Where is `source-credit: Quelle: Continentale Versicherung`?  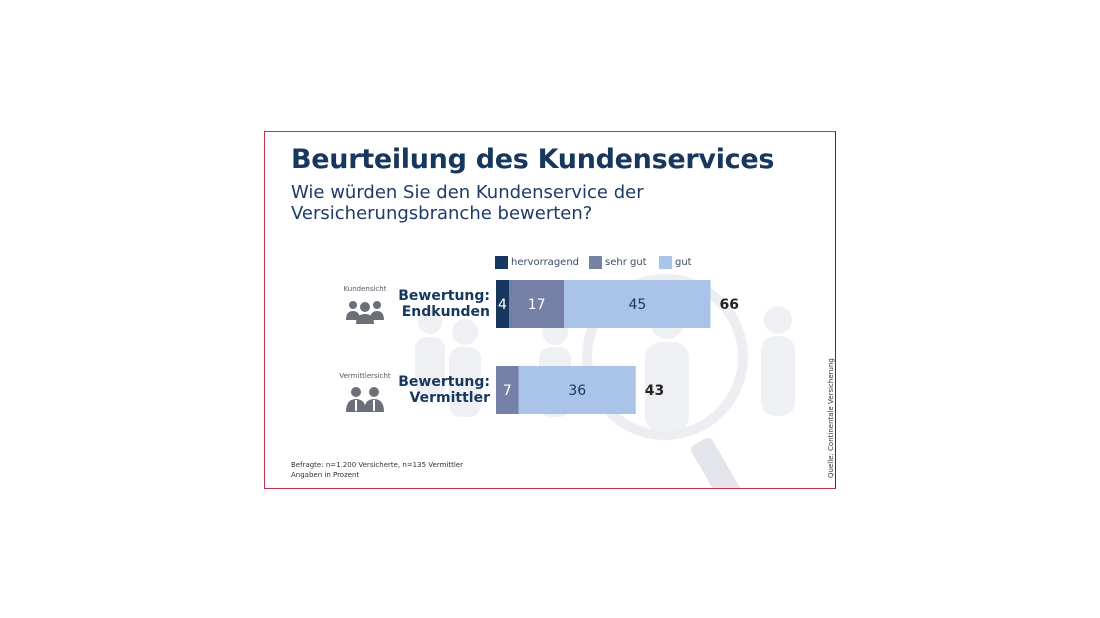
source-credit: Quelle: Continentale Versicherung is located at coordinates (831, 418).